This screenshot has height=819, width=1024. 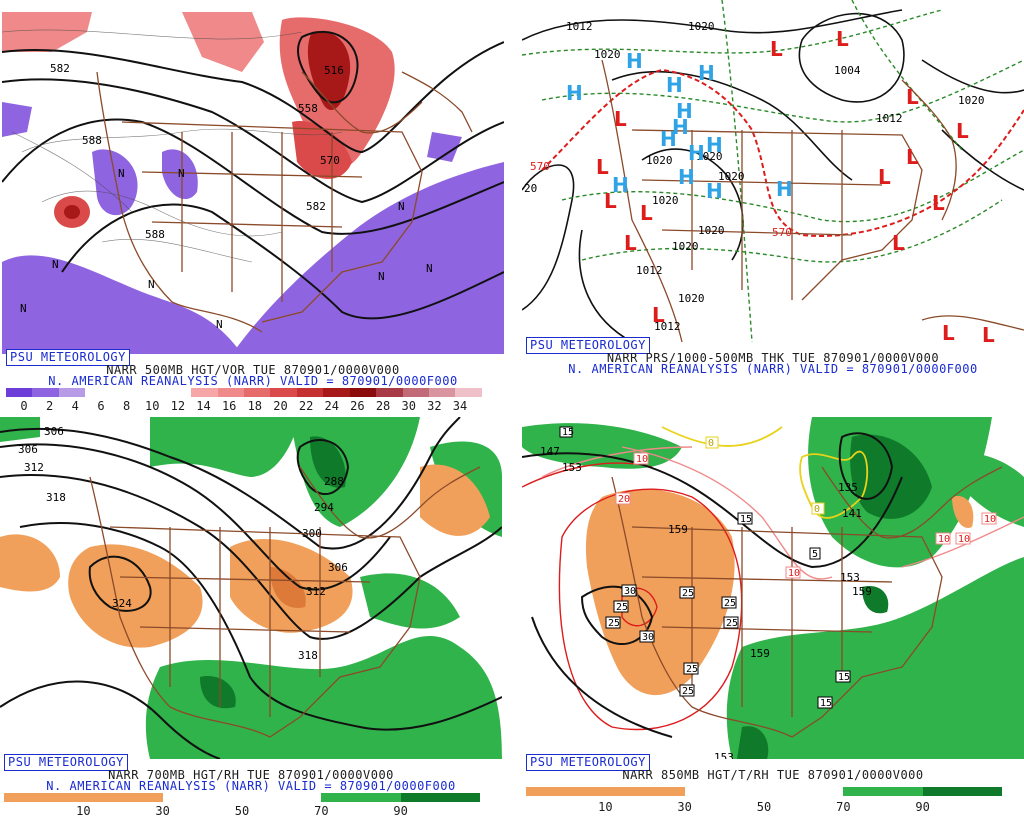 What do you see at coordinates (875, 600) in the screenshot?
I see `very-moist-core` at bounding box center [875, 600].